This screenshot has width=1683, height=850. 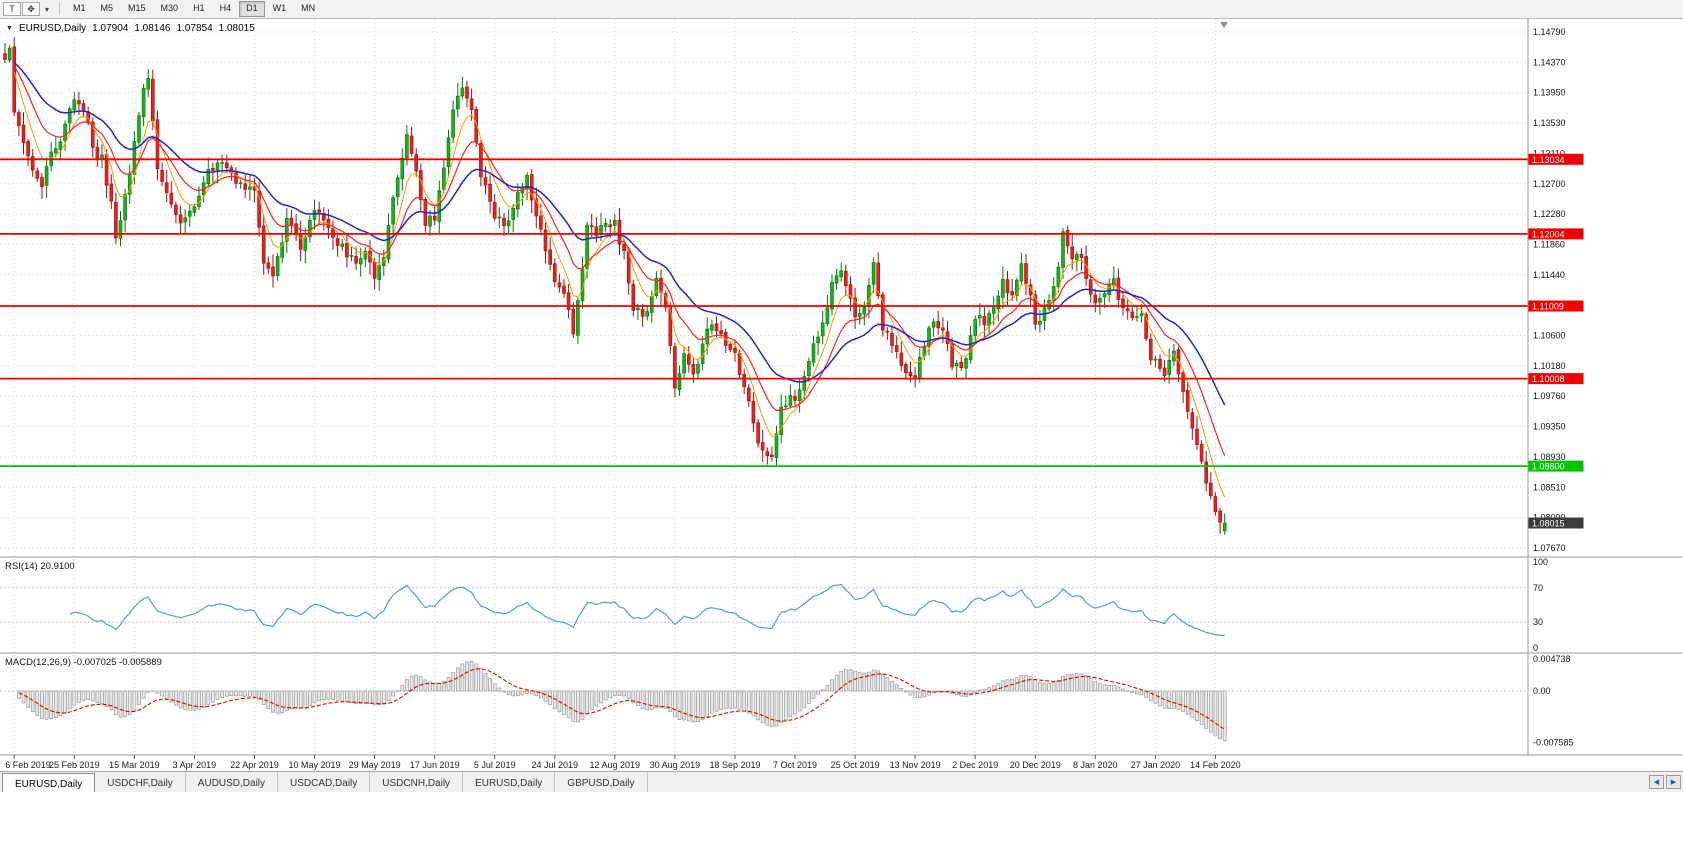 I want to click on svg-text: 70, so click(x=1538, y=588).